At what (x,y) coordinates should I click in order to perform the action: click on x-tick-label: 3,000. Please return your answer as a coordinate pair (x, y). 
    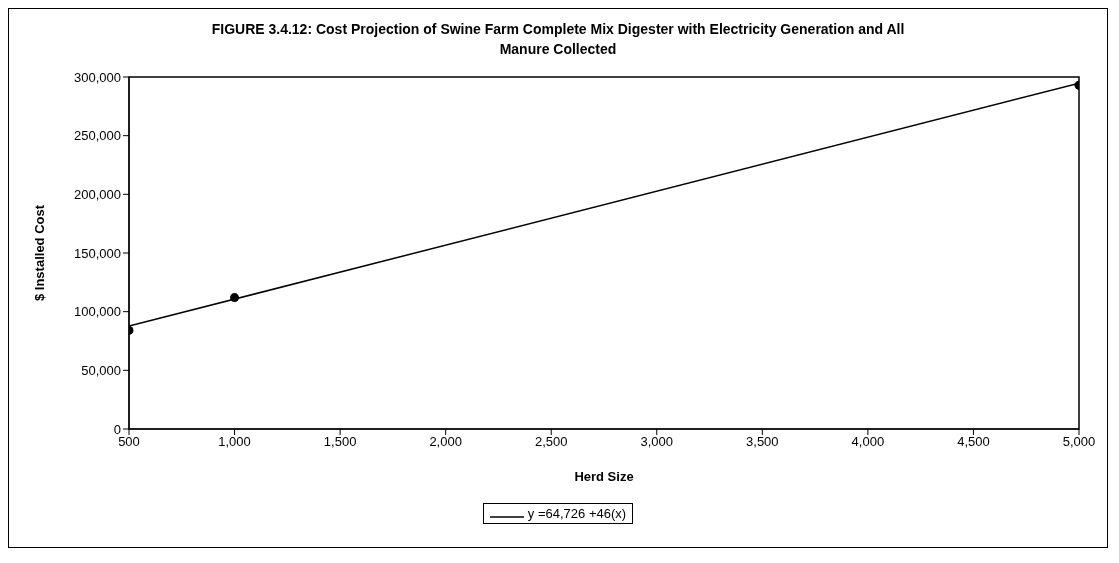
    Looking at the image, I should click on (657, 442).